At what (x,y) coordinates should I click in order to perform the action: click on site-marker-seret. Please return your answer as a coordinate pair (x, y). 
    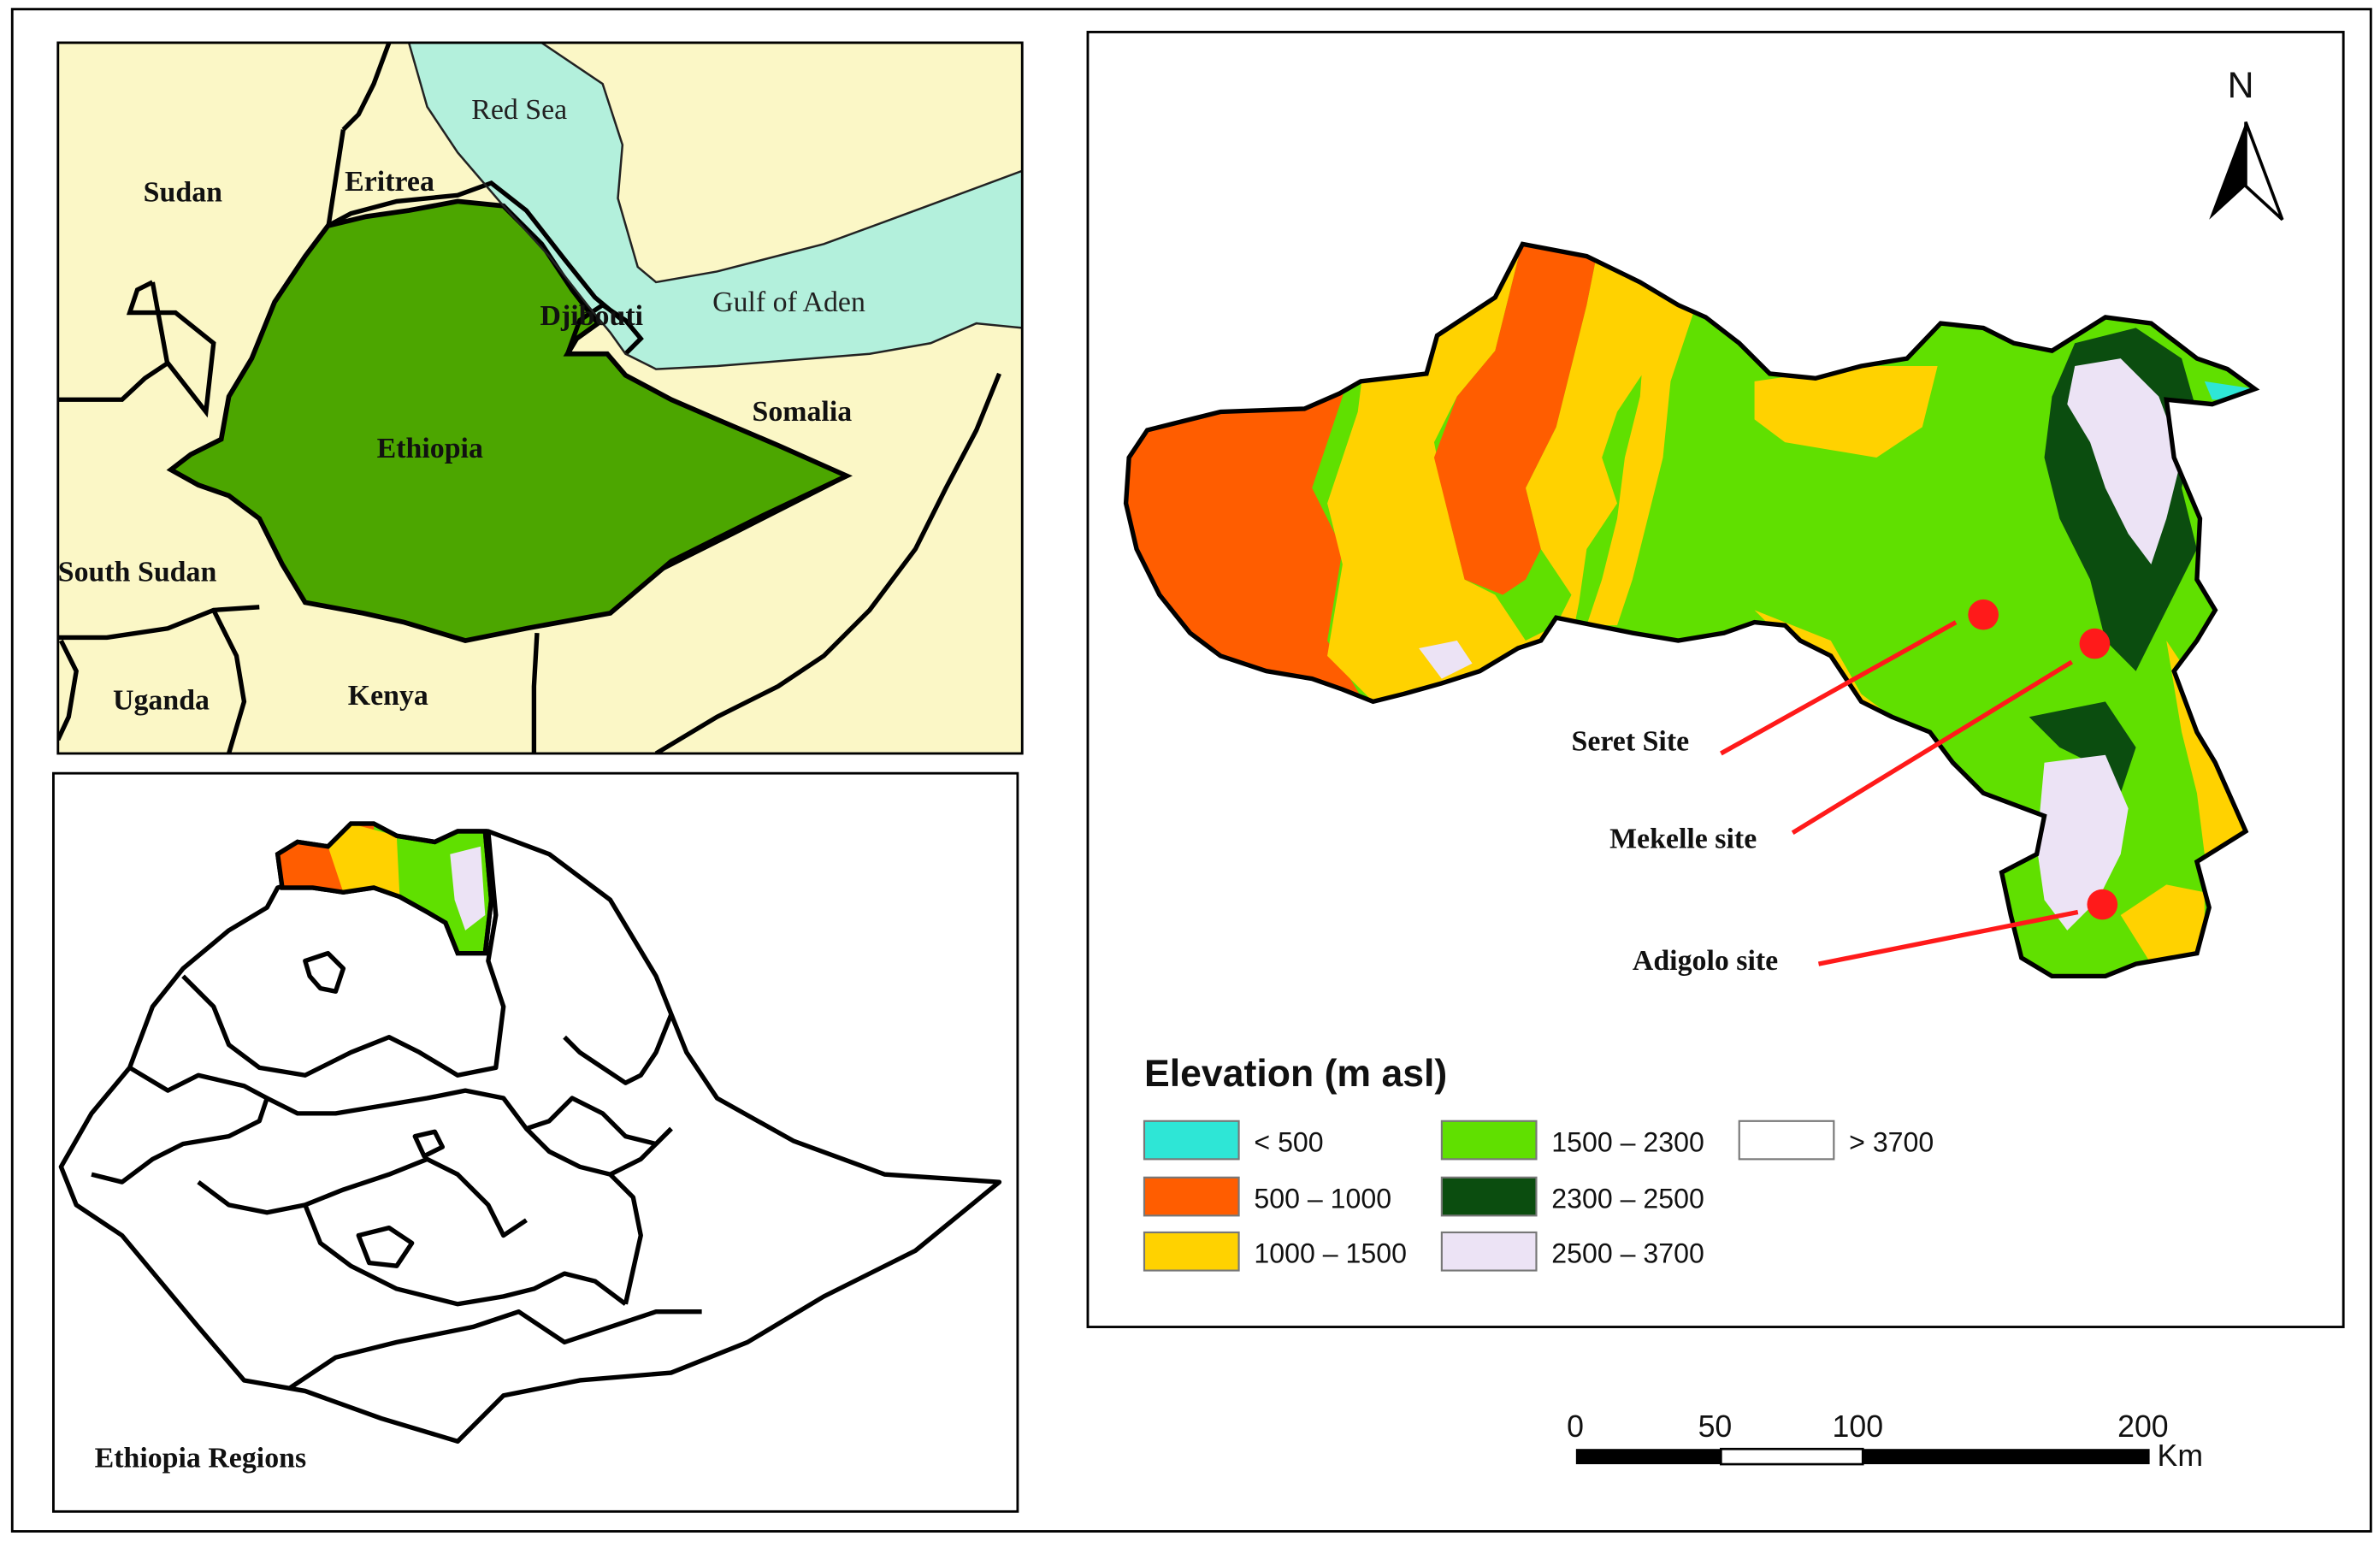
    Looking at the image, I should click on (1984, 614).